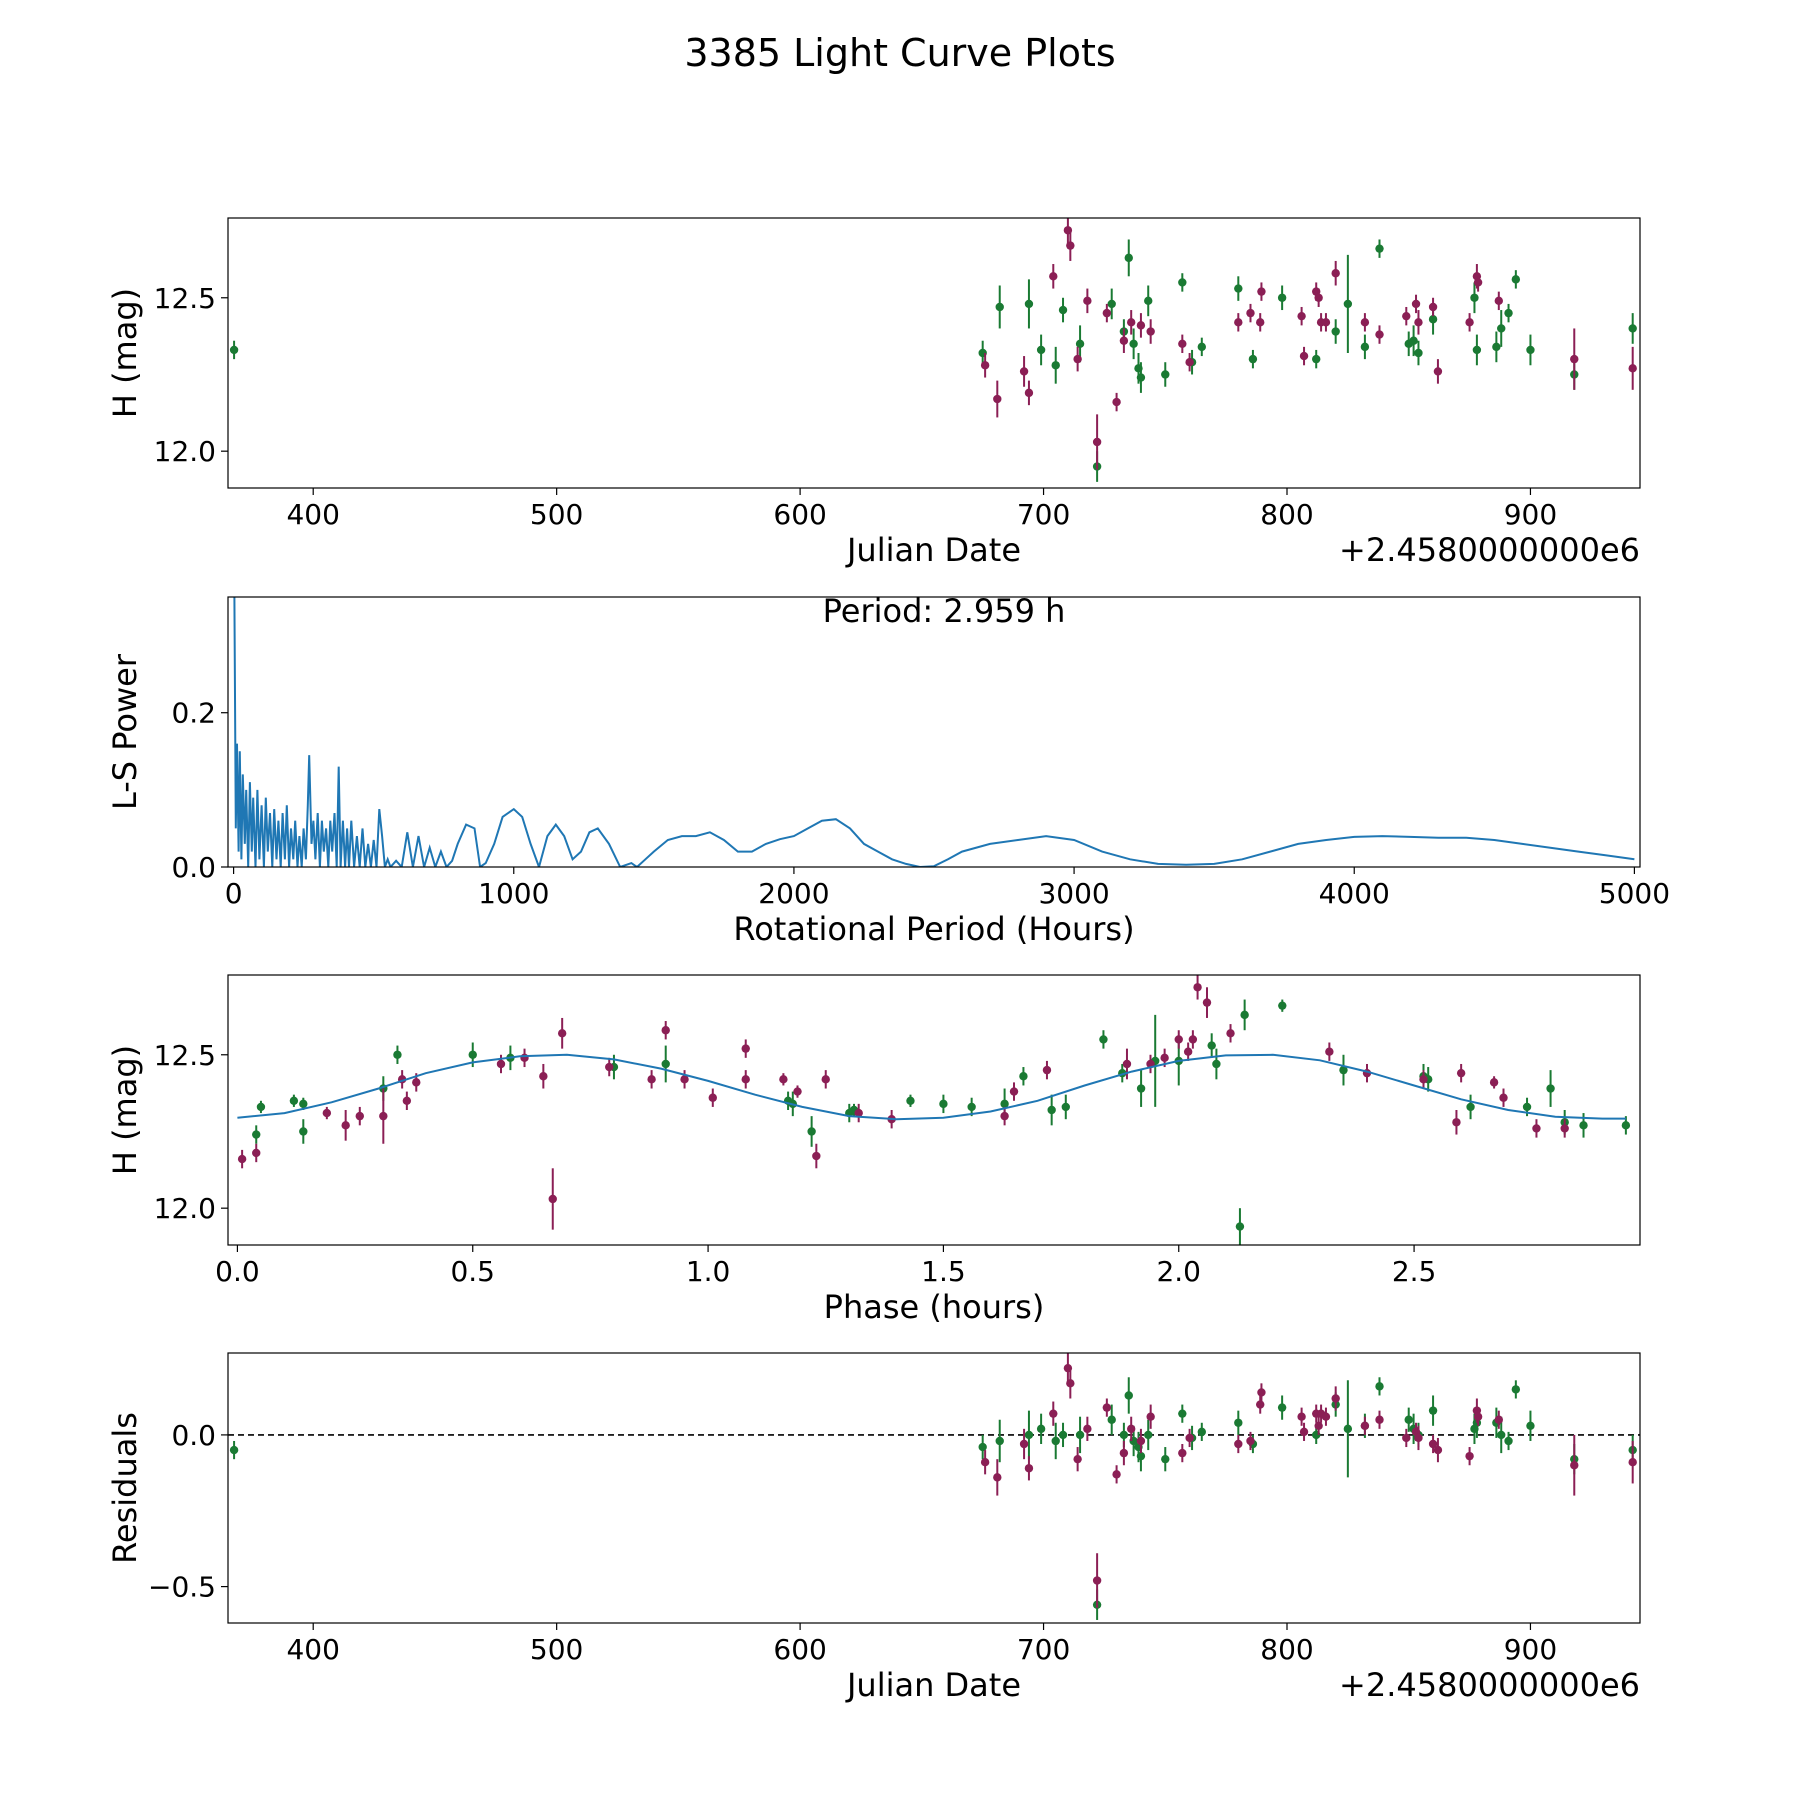 The image size is (1800, 1800). What do you see at coordinates (312, 1649) in the screenshot?
I see `x-tick-label: 400` at bounding box center [312, 1649].